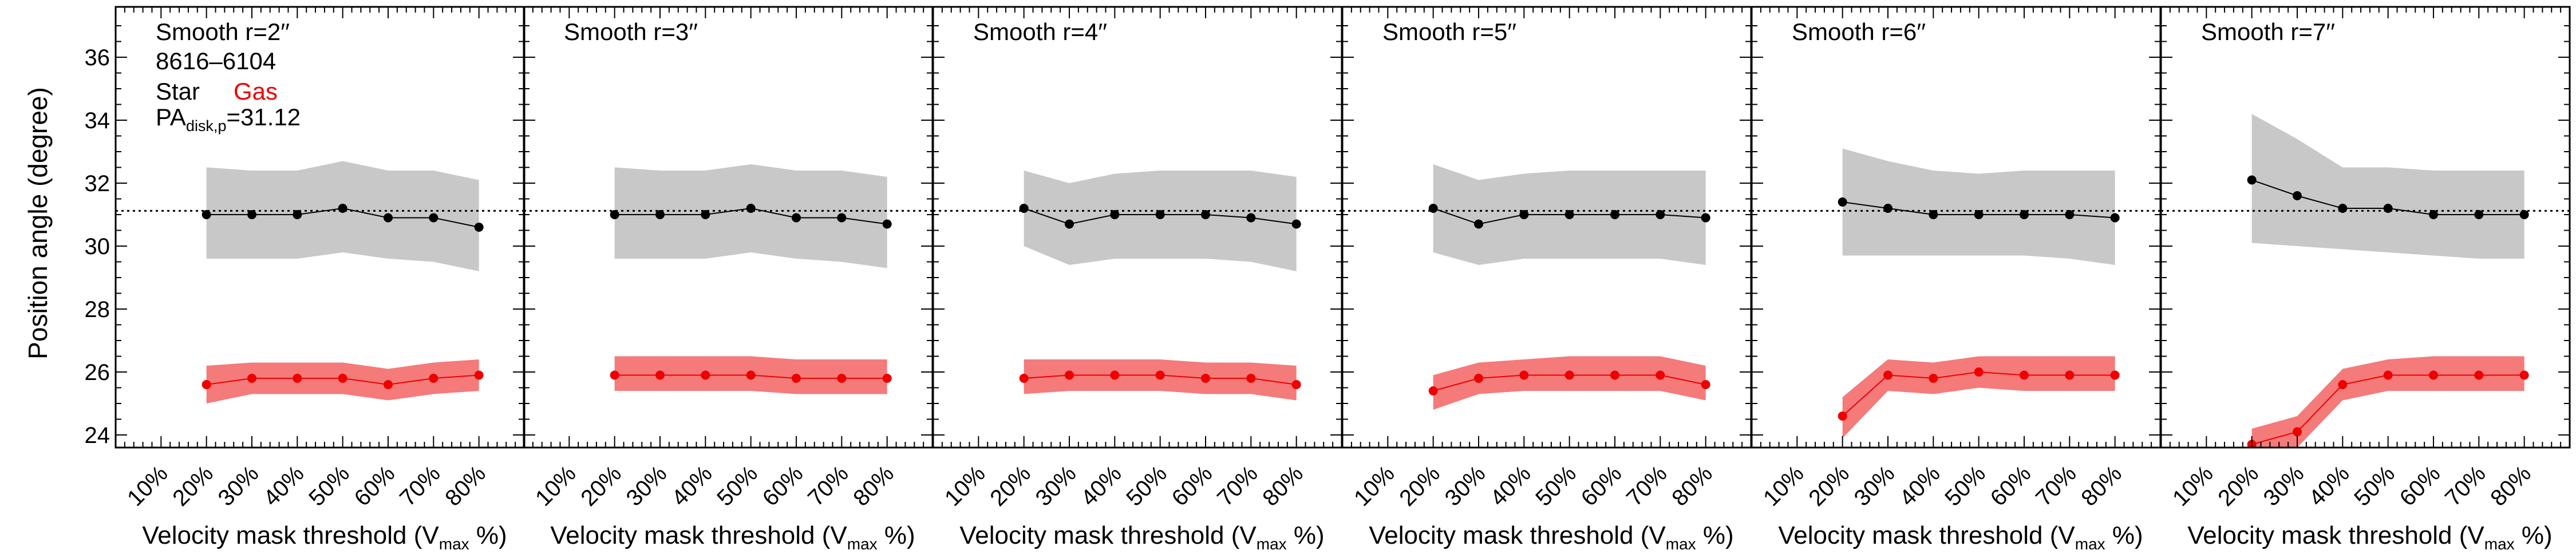  I want to click on y-tick-label: 26, so click(97, 372).